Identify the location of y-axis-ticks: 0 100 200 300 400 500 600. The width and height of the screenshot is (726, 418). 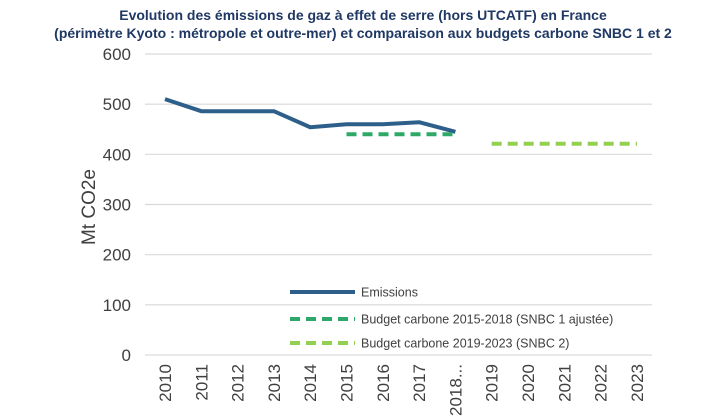
(117, 205).